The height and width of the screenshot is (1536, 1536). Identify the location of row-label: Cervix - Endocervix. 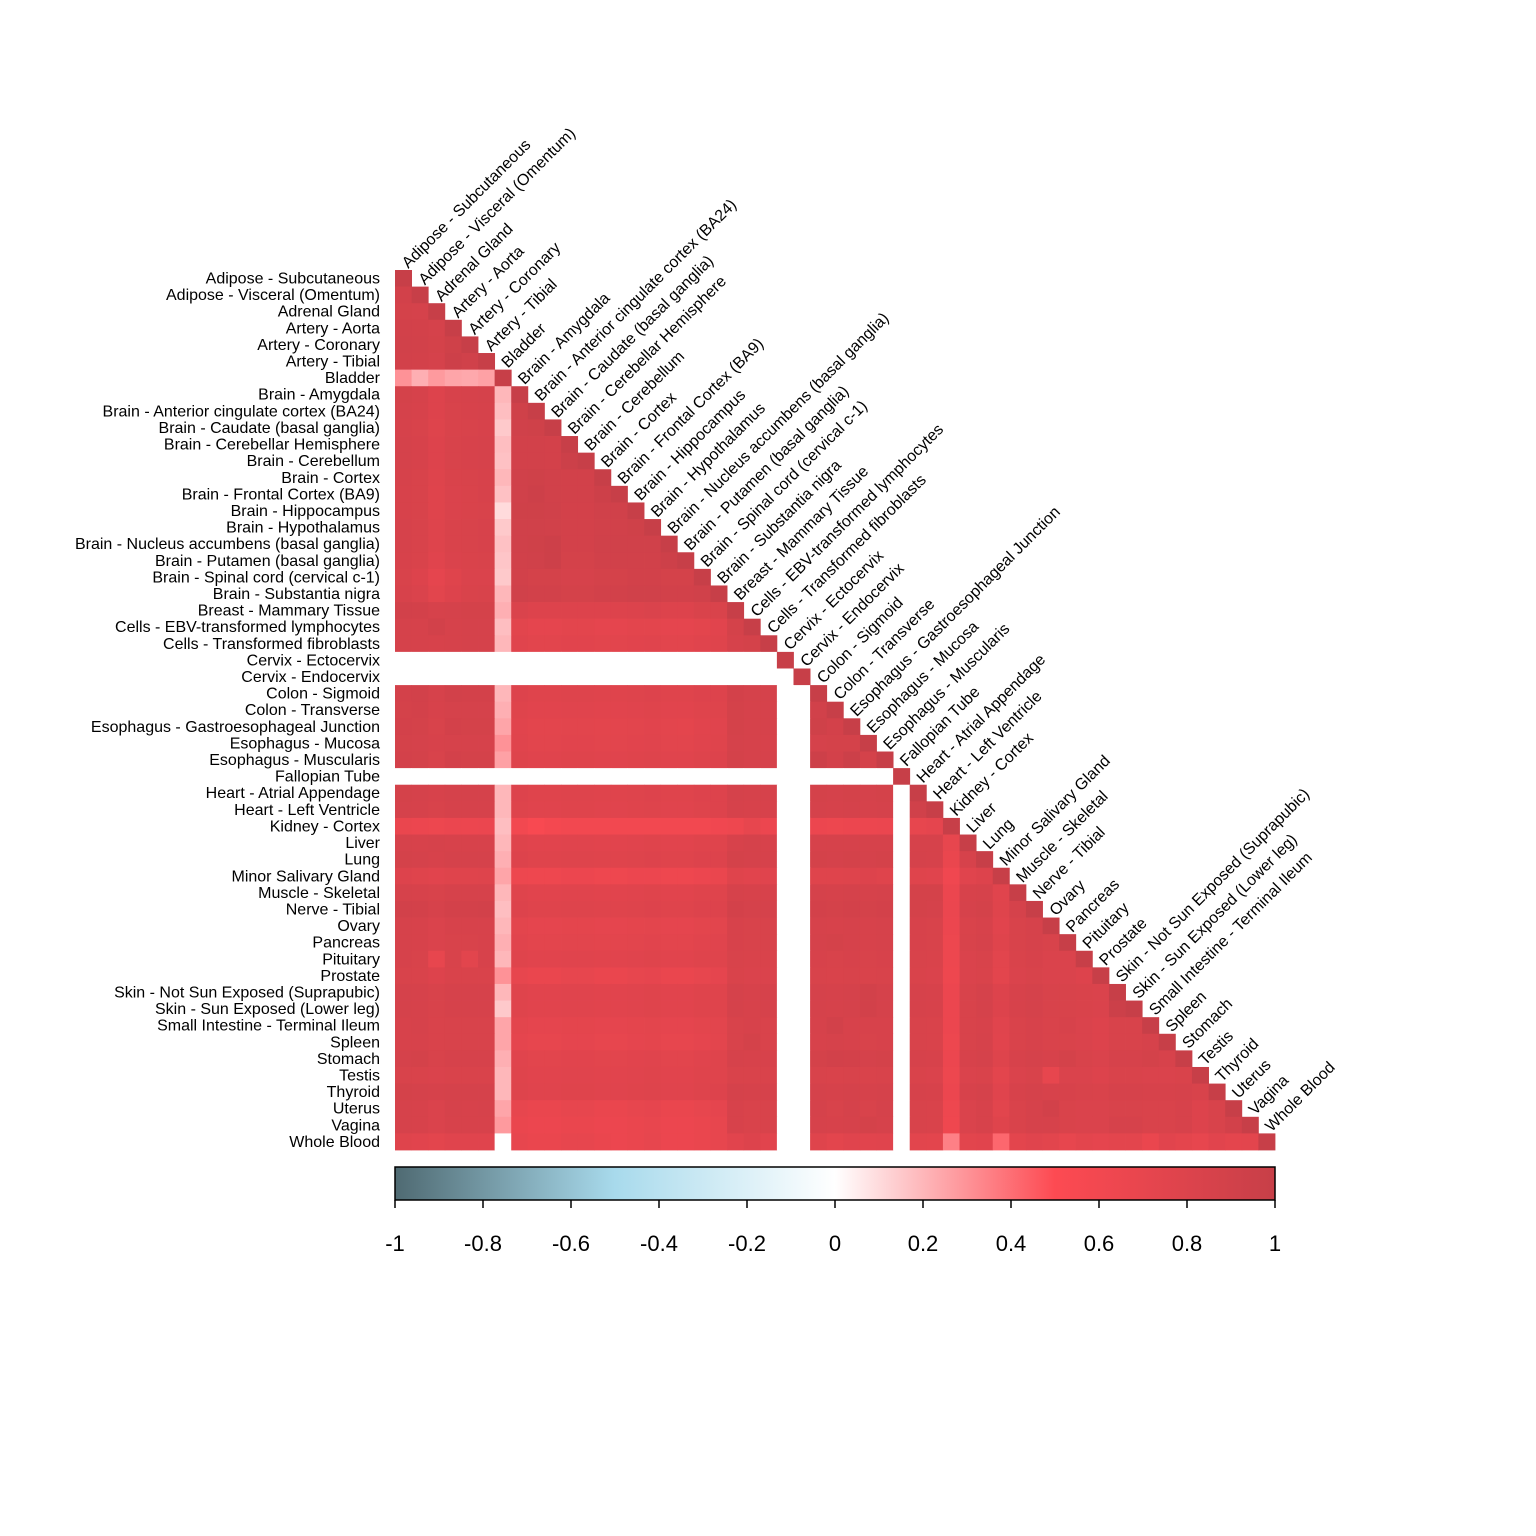
(310, 677).